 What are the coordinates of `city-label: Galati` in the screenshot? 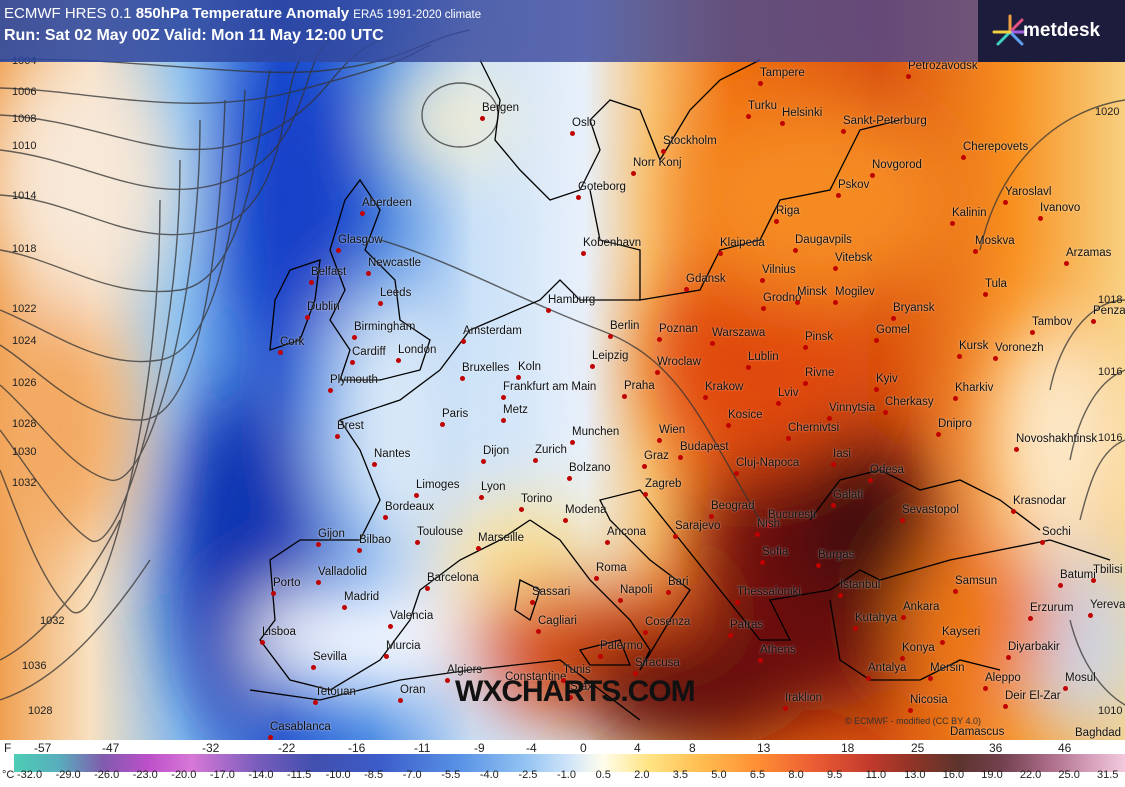 It's located at (848, 495).